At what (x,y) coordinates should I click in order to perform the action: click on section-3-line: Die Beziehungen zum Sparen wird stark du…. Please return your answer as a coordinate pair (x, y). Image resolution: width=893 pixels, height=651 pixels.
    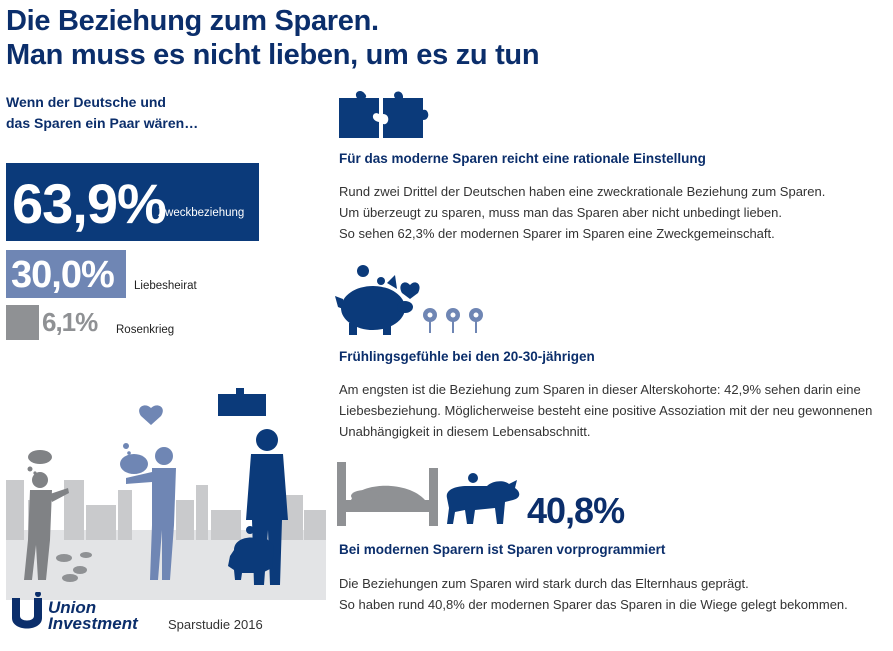
    Looking at the image, I should click on (544, 583).